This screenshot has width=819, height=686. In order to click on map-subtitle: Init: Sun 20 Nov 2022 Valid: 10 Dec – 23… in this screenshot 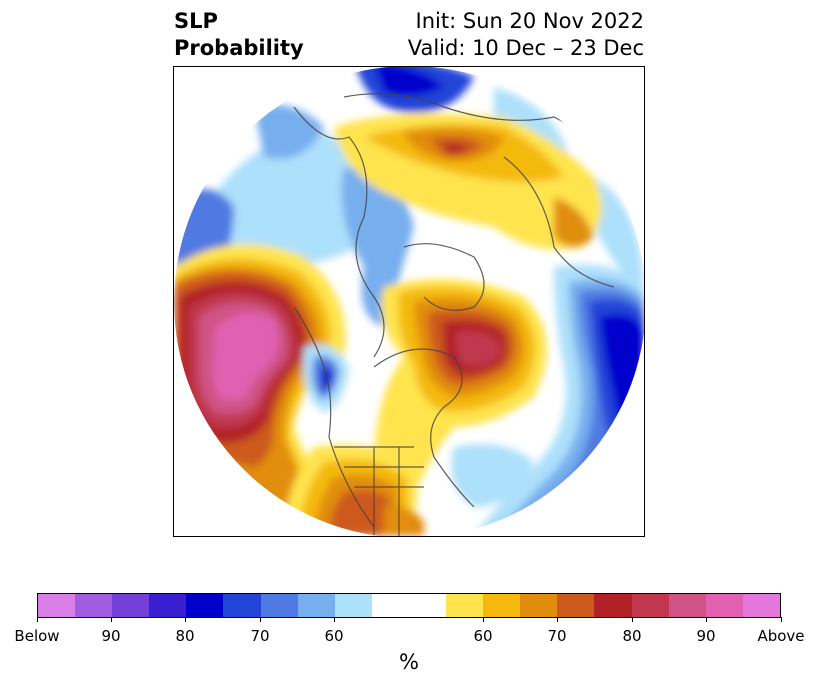, I will do `click(526, 35)`.